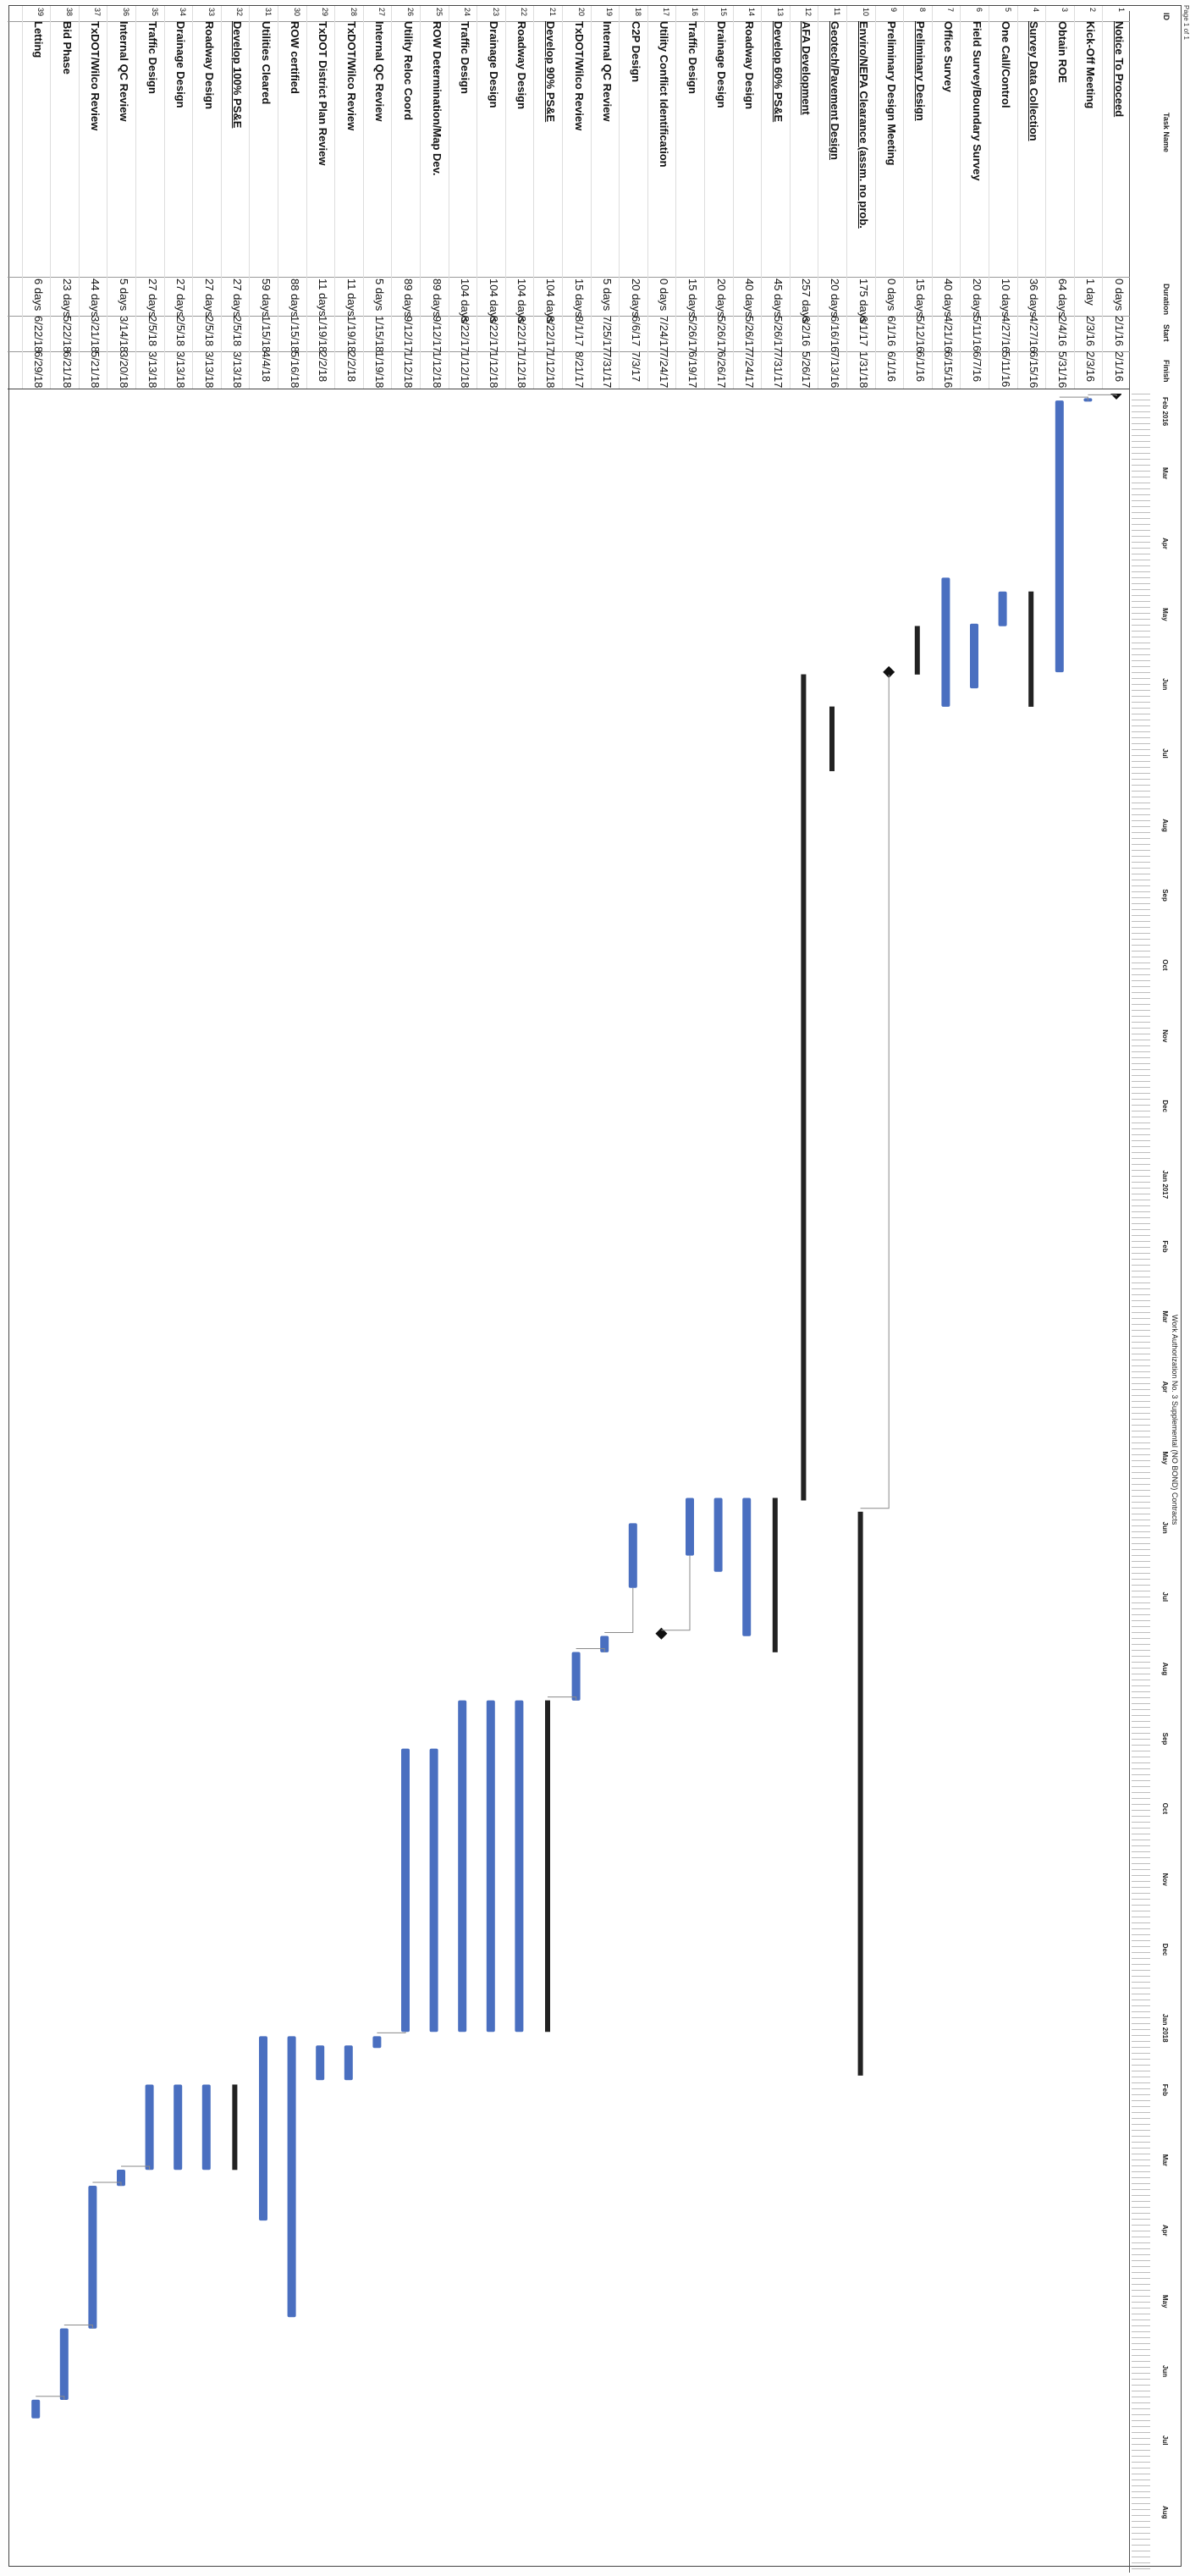  Describe the element at coordinates (378, 198) in the screenshot. I see `table-row: 27 Internal QC Review 5 days 1/15/18 1/19/18` at that location.